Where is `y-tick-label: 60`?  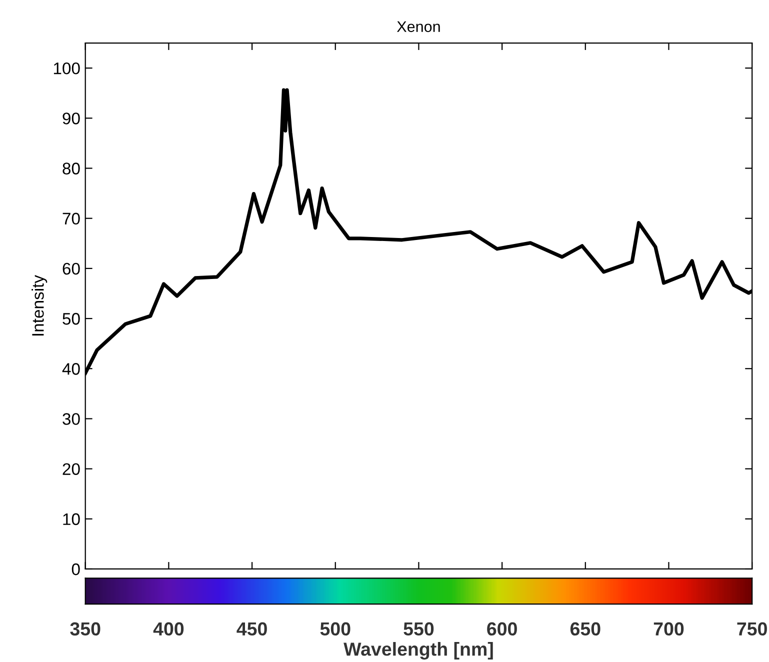 y-tick-label: 60 is located at coordinates (71, 268).